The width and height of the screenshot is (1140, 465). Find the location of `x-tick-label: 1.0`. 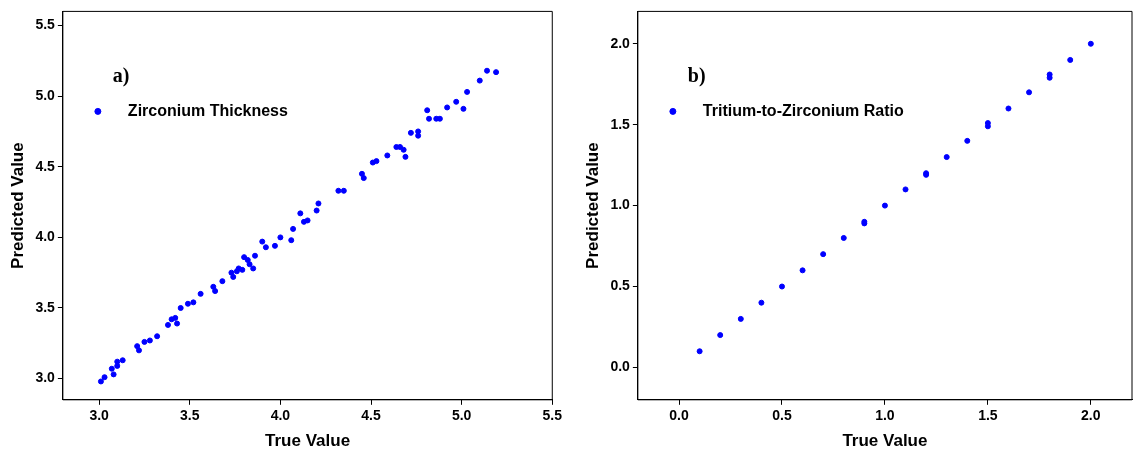

x-tick-label: 1.0 is located at coordinates (885, 415).